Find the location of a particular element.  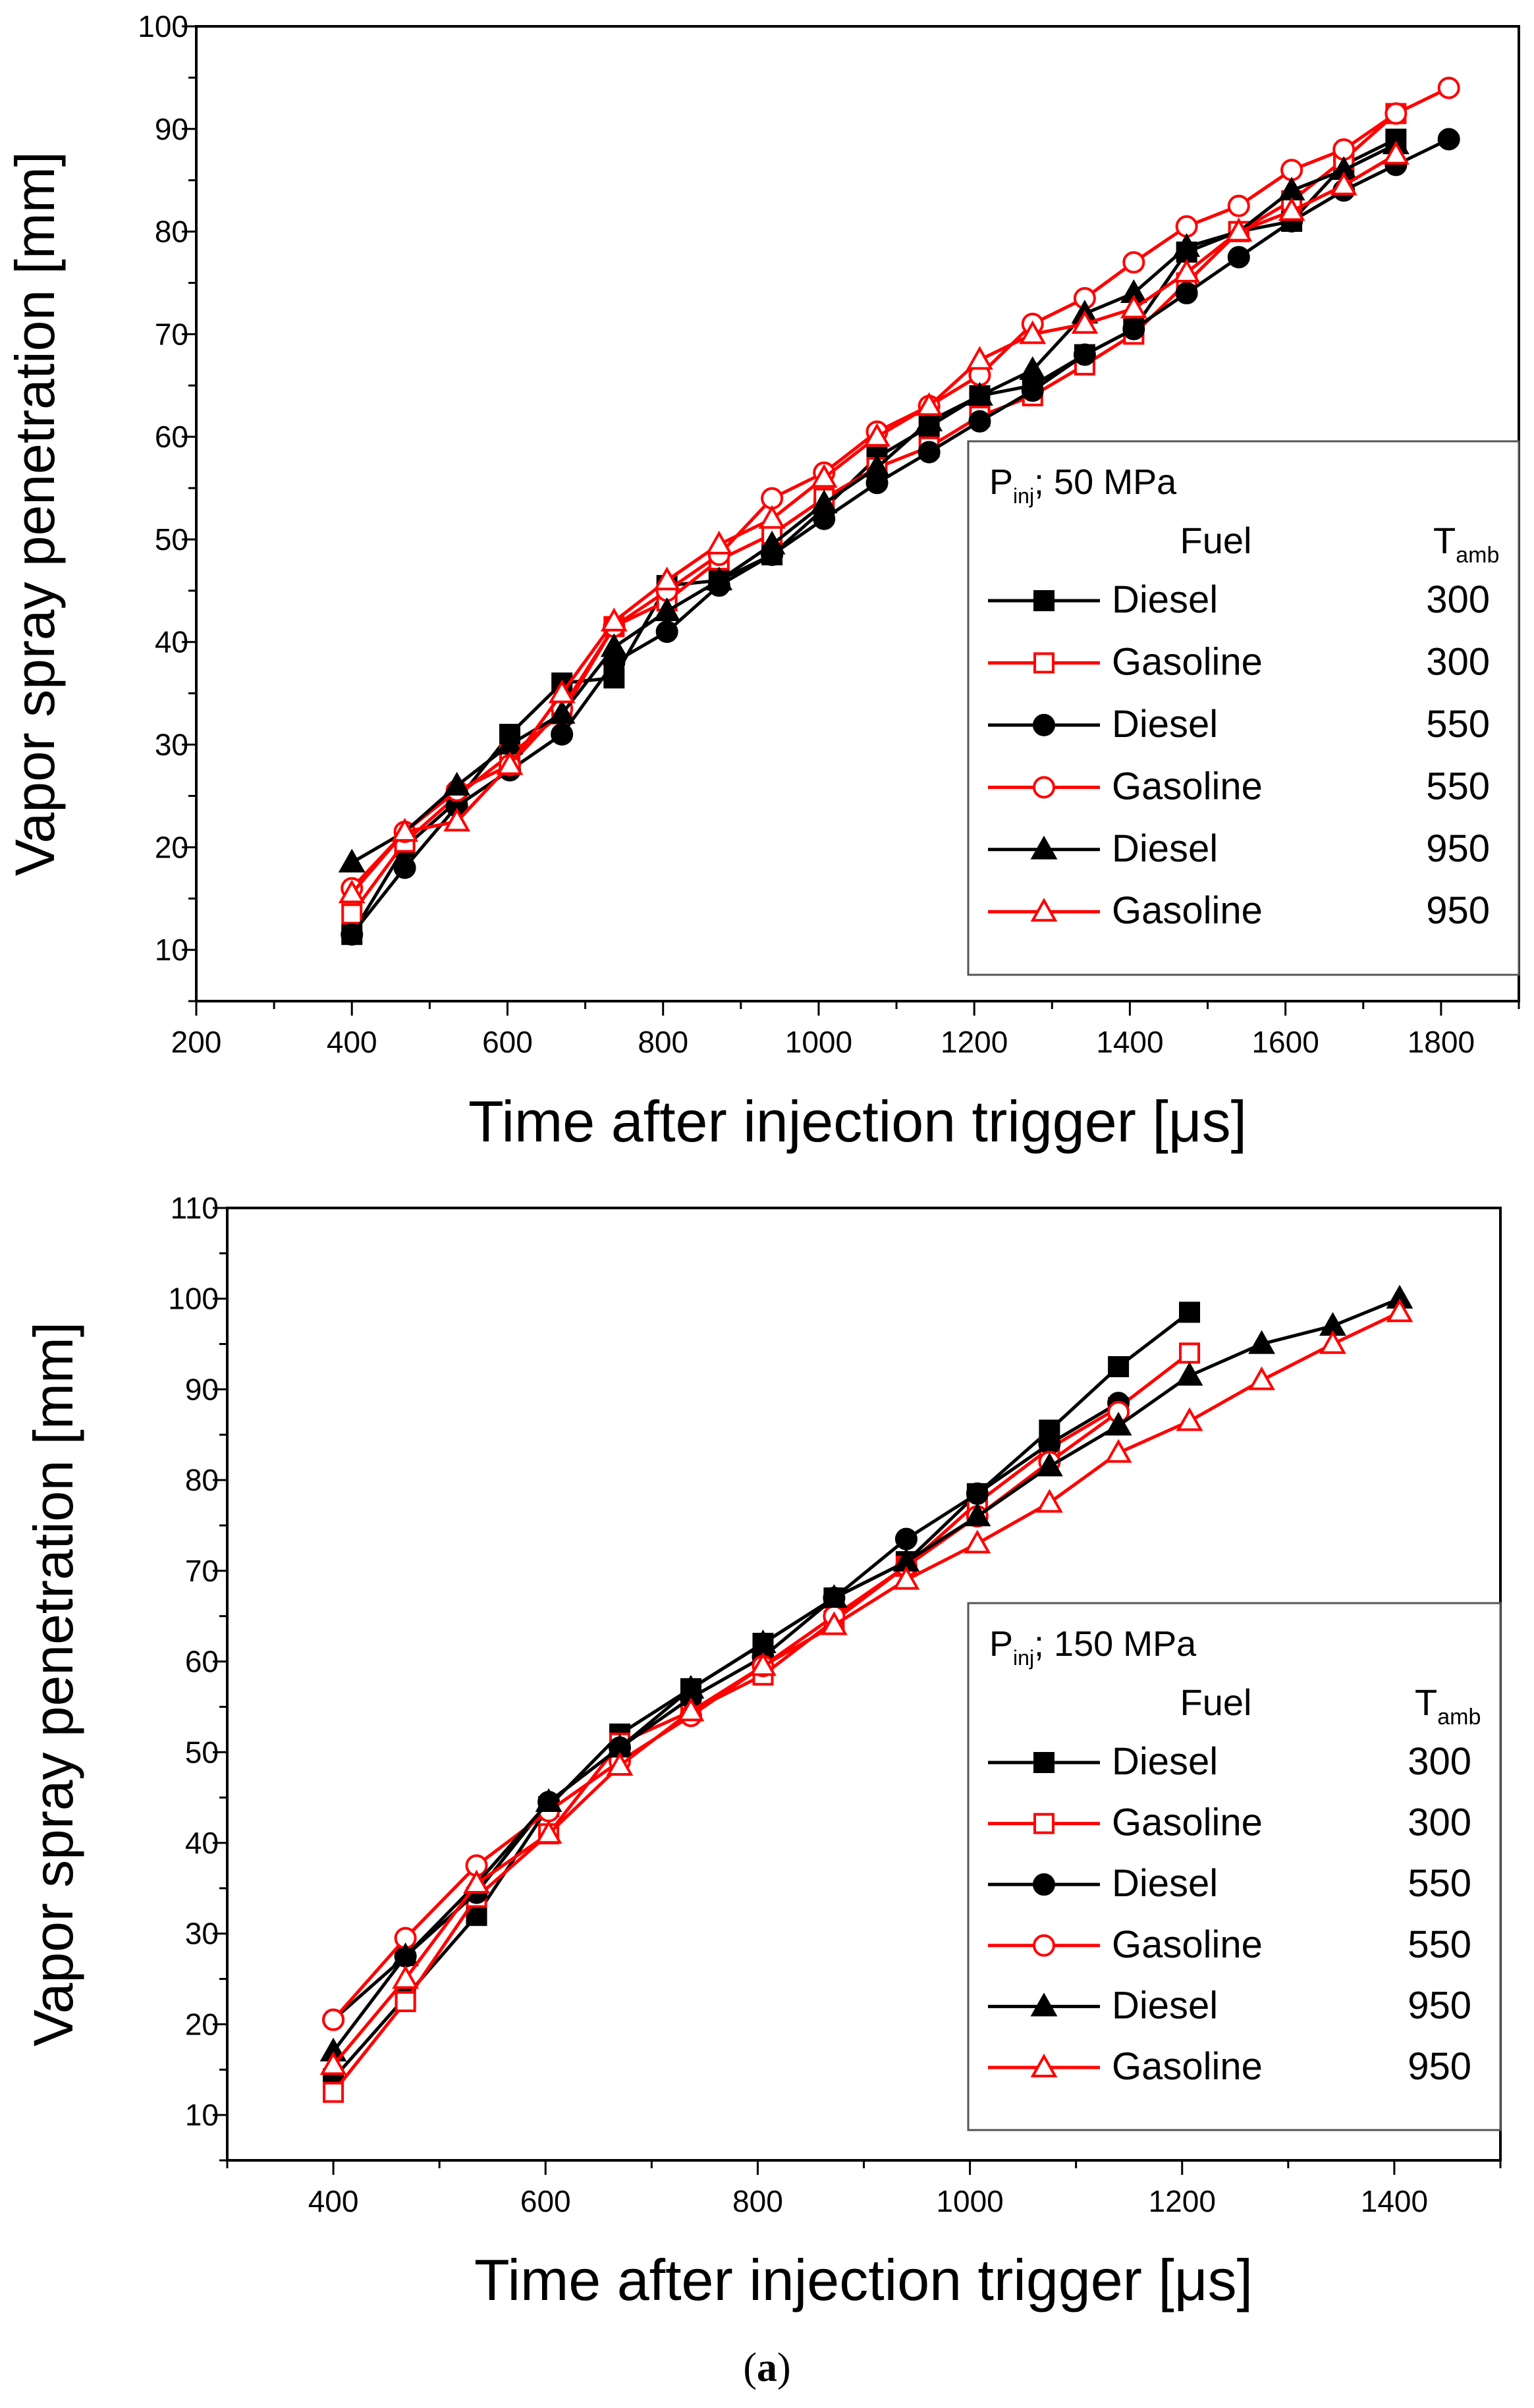

legend-col-t-sub: amb is located at coordinates (1459, 1717).